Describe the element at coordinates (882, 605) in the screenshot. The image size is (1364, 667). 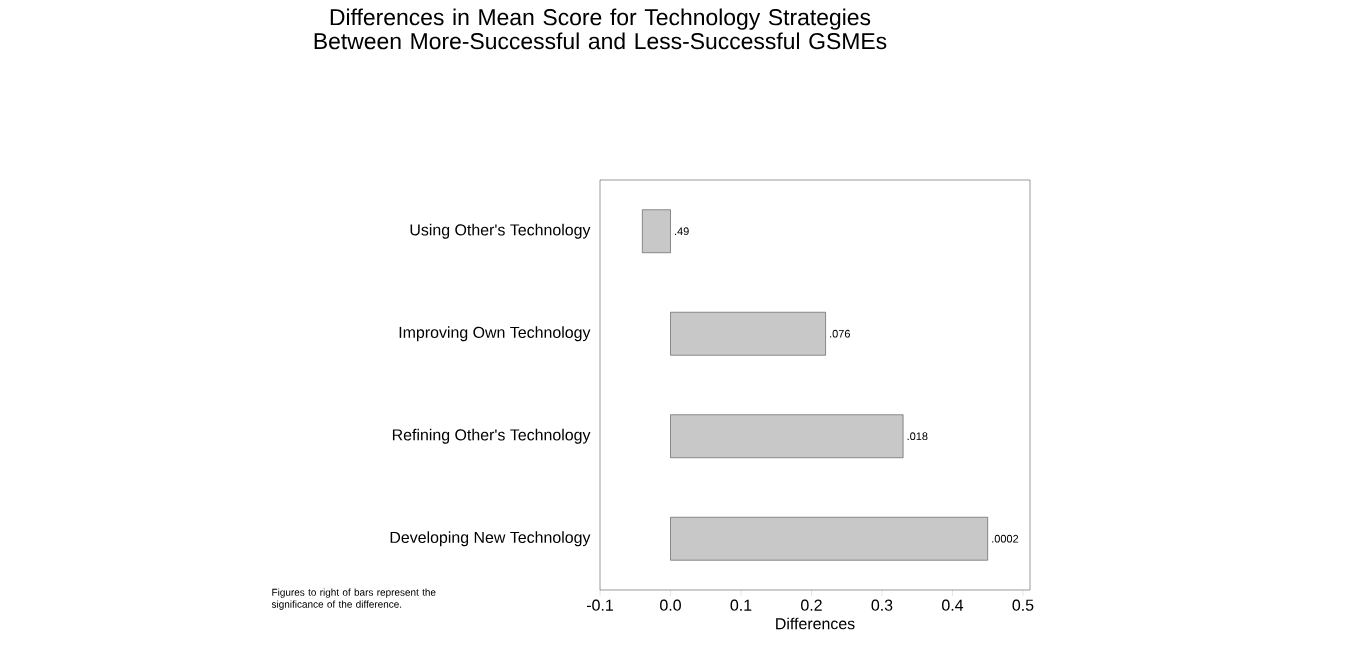
I see `x-tick-label: 0.3` at that location.